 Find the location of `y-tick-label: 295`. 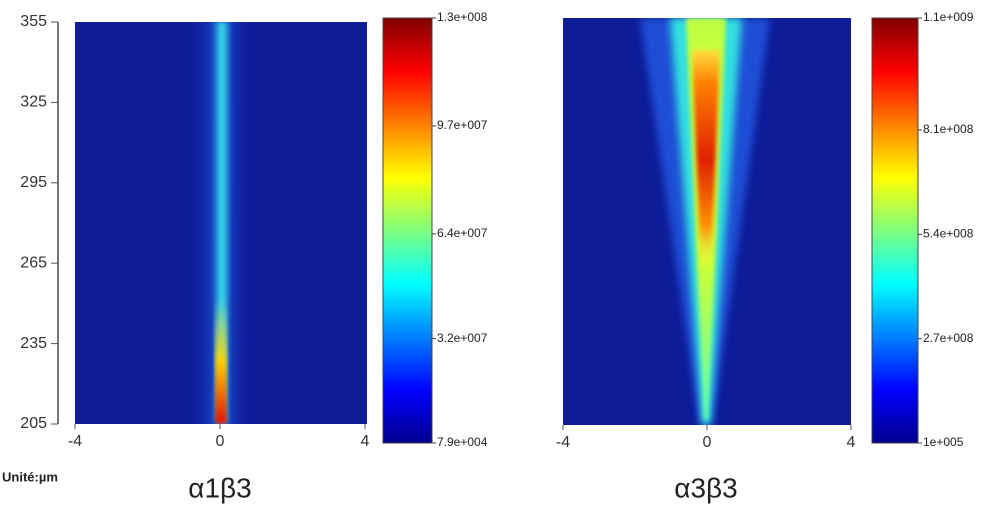

y-tick-label: 295 is located at coordinates (33, 182).